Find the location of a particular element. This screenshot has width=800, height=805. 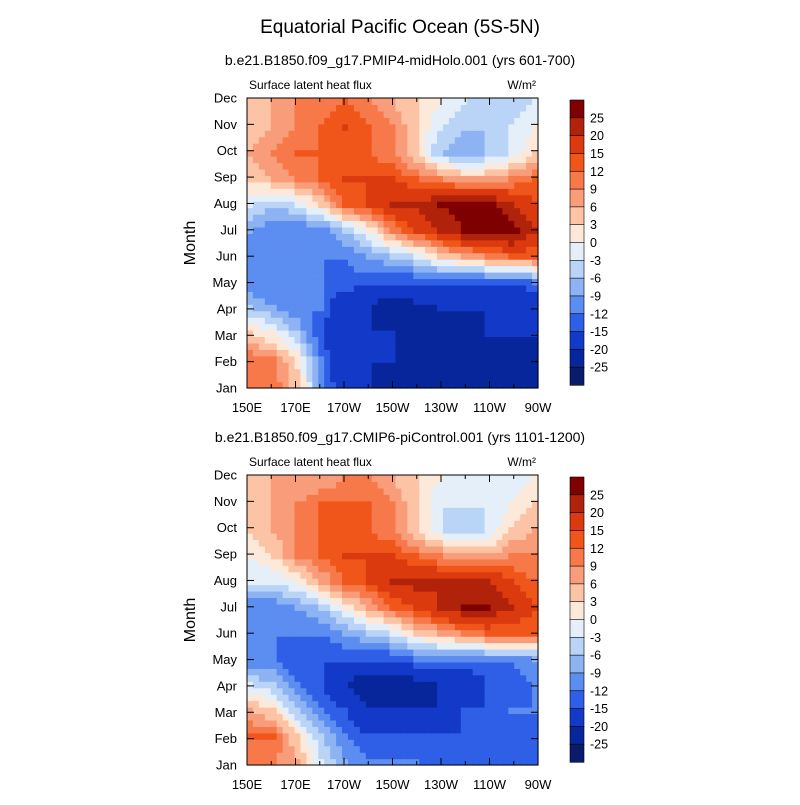

colorbar-label: -9 is located at coordinates (595, 296).